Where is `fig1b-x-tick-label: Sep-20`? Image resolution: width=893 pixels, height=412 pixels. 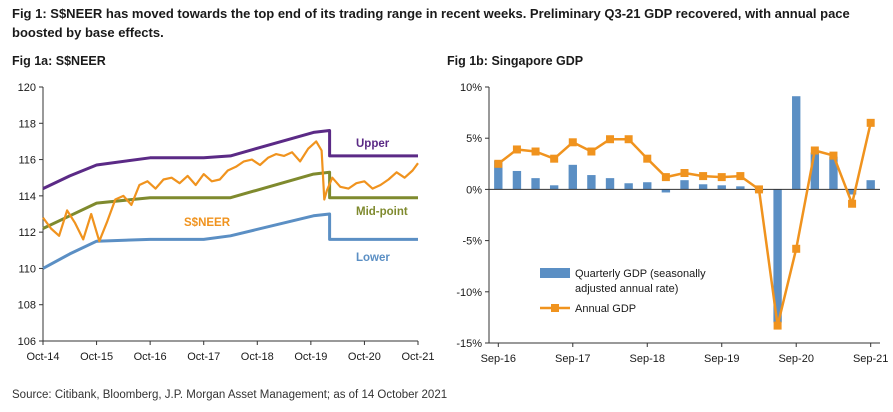
fig1b-x-tick-label: Sep-20 is located at coordinates (795, 359).